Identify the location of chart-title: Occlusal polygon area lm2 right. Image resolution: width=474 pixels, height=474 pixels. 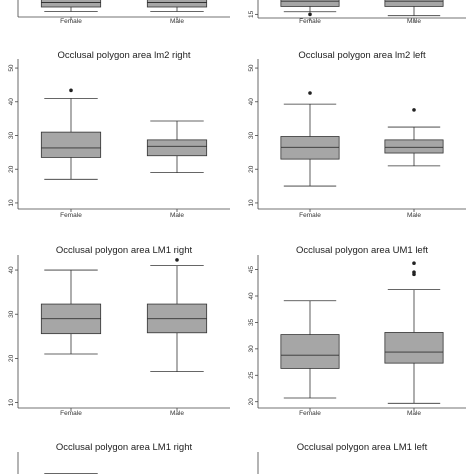
(123, 55).